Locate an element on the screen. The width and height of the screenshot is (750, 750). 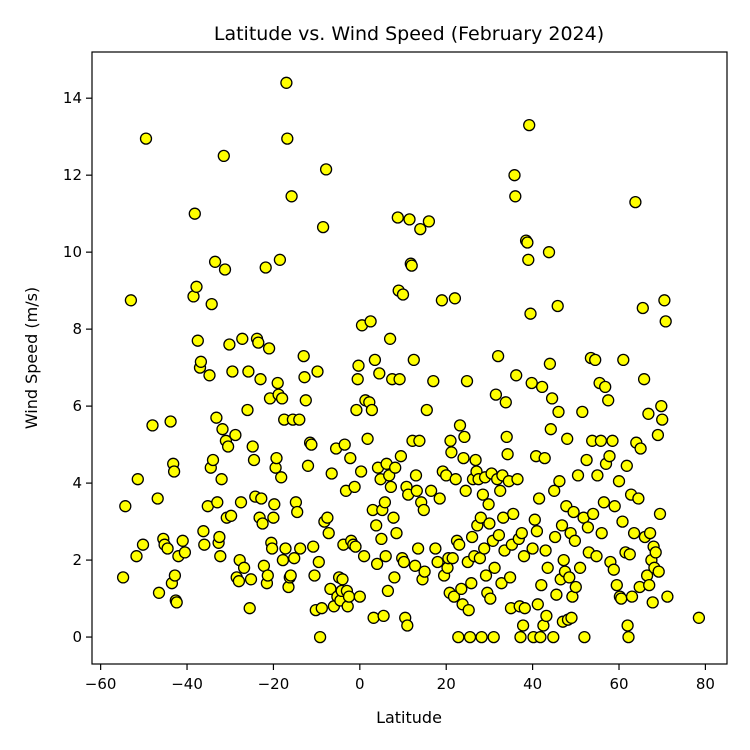
y-axis-label: Wind Speed (m/s) is located at coordinates (31, 358).